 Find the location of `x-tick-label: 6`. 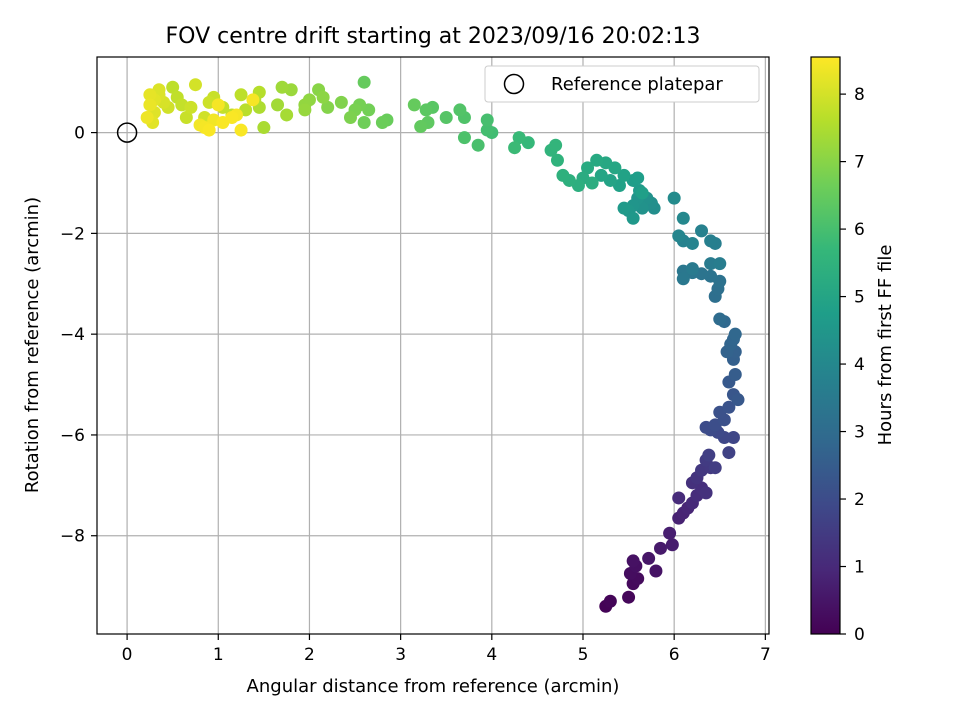

x-tick-label: 6 is located at coordinates (674, 655).